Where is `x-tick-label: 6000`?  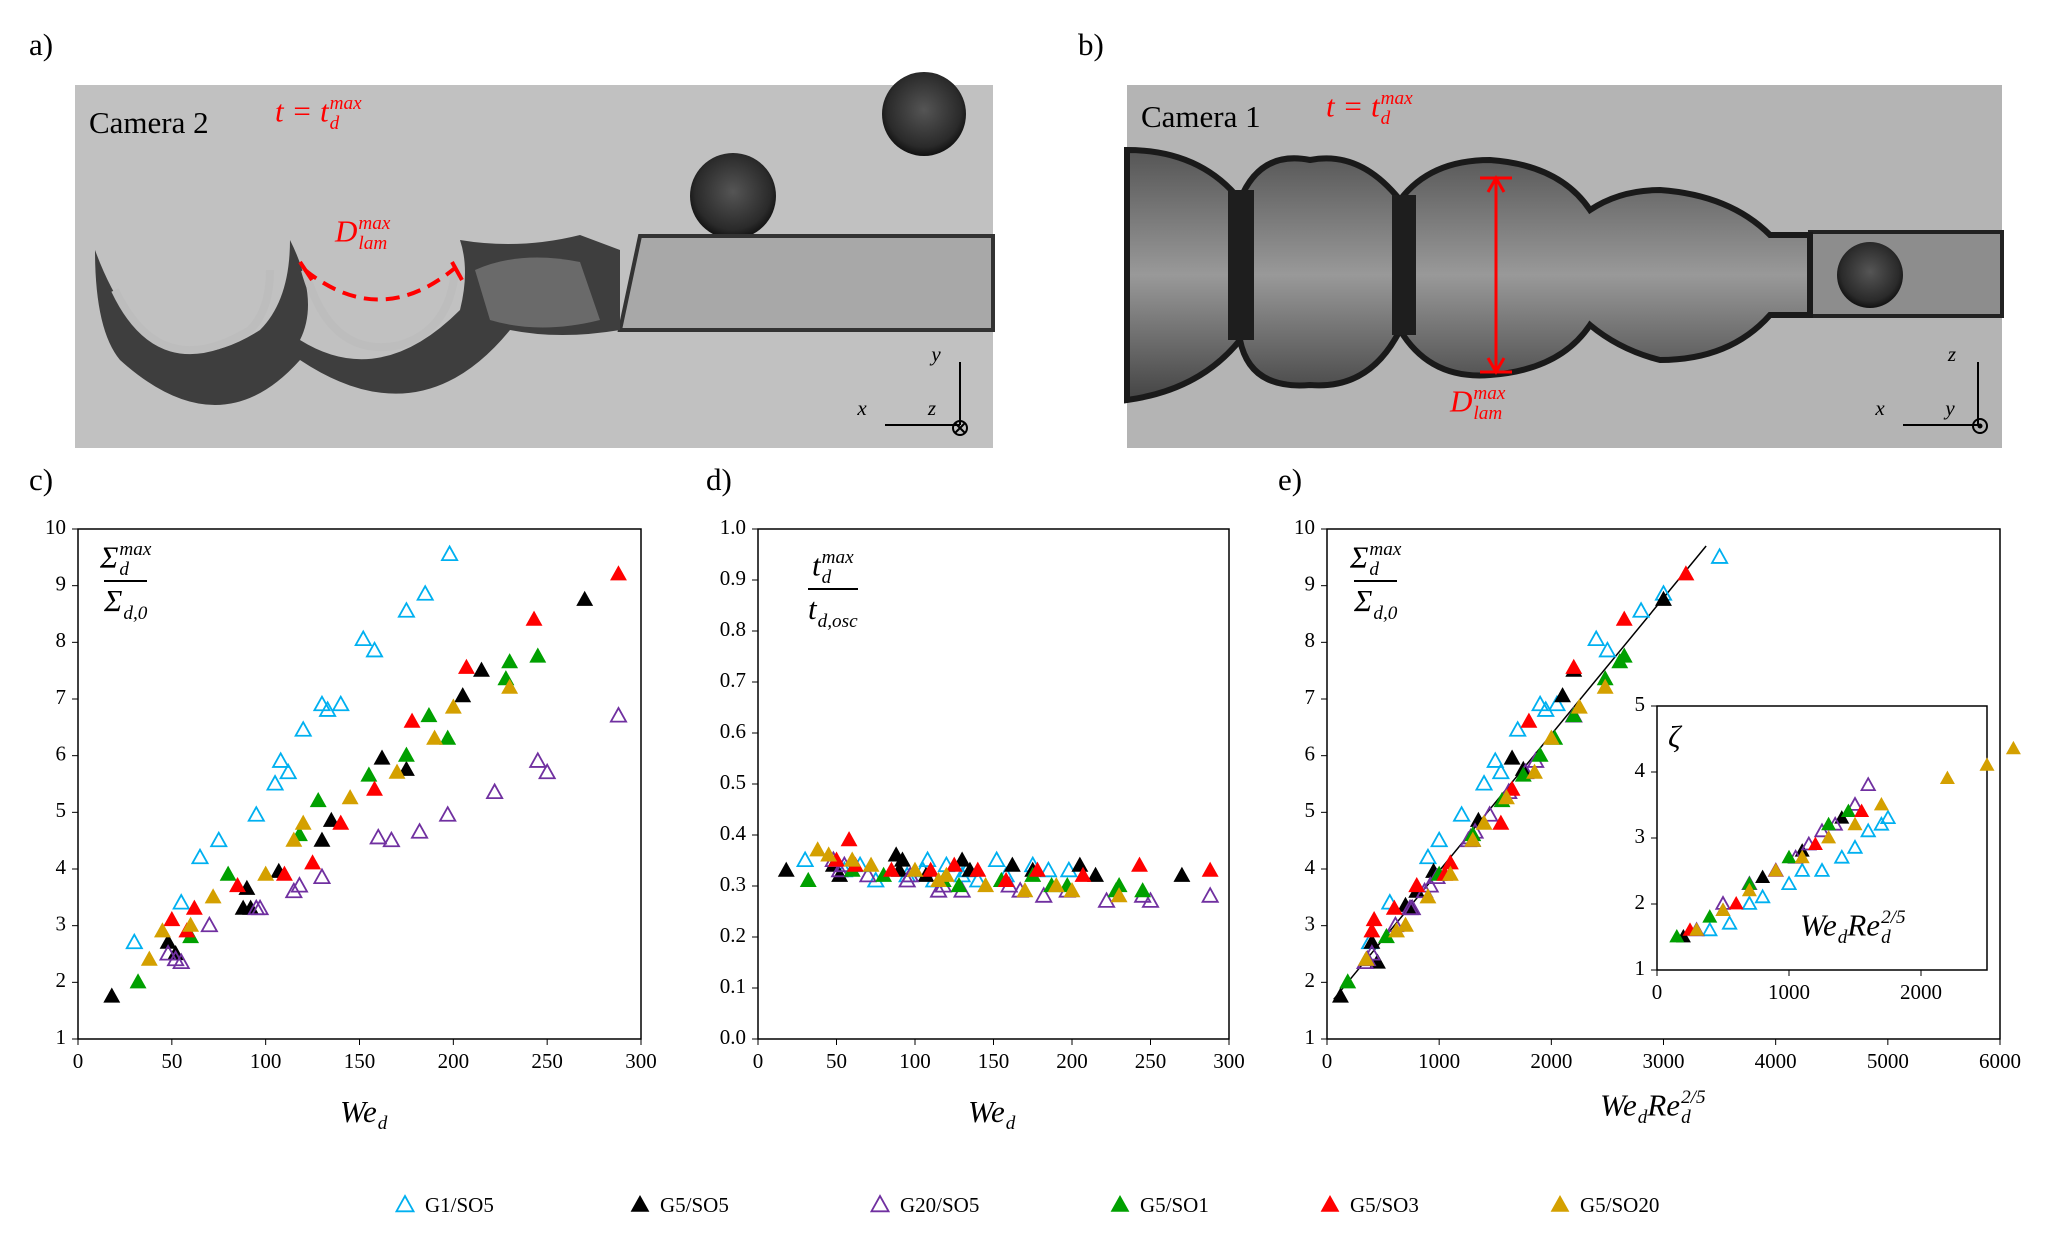 x-tick-label: 6000 is located at coordinates (2000, 1061).